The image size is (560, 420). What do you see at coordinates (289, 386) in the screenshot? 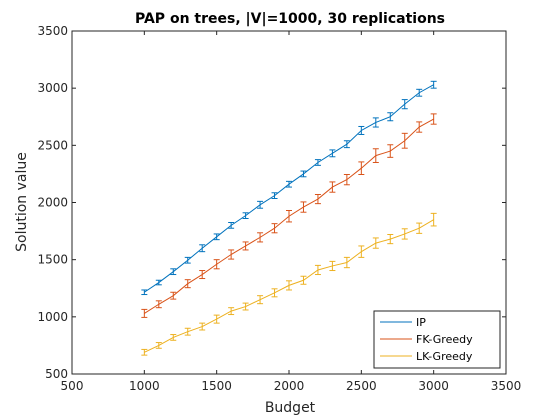
I see `x-tick-label: 2000` at bounding box center [289, 386].